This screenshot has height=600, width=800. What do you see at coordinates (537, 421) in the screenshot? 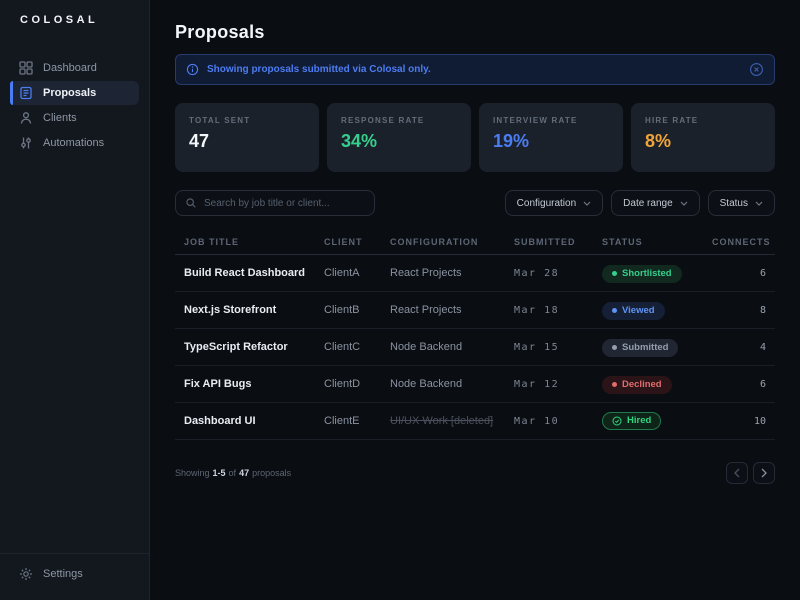
I see `cell-submitted: Mar 10` at bounding box center [537, 421].